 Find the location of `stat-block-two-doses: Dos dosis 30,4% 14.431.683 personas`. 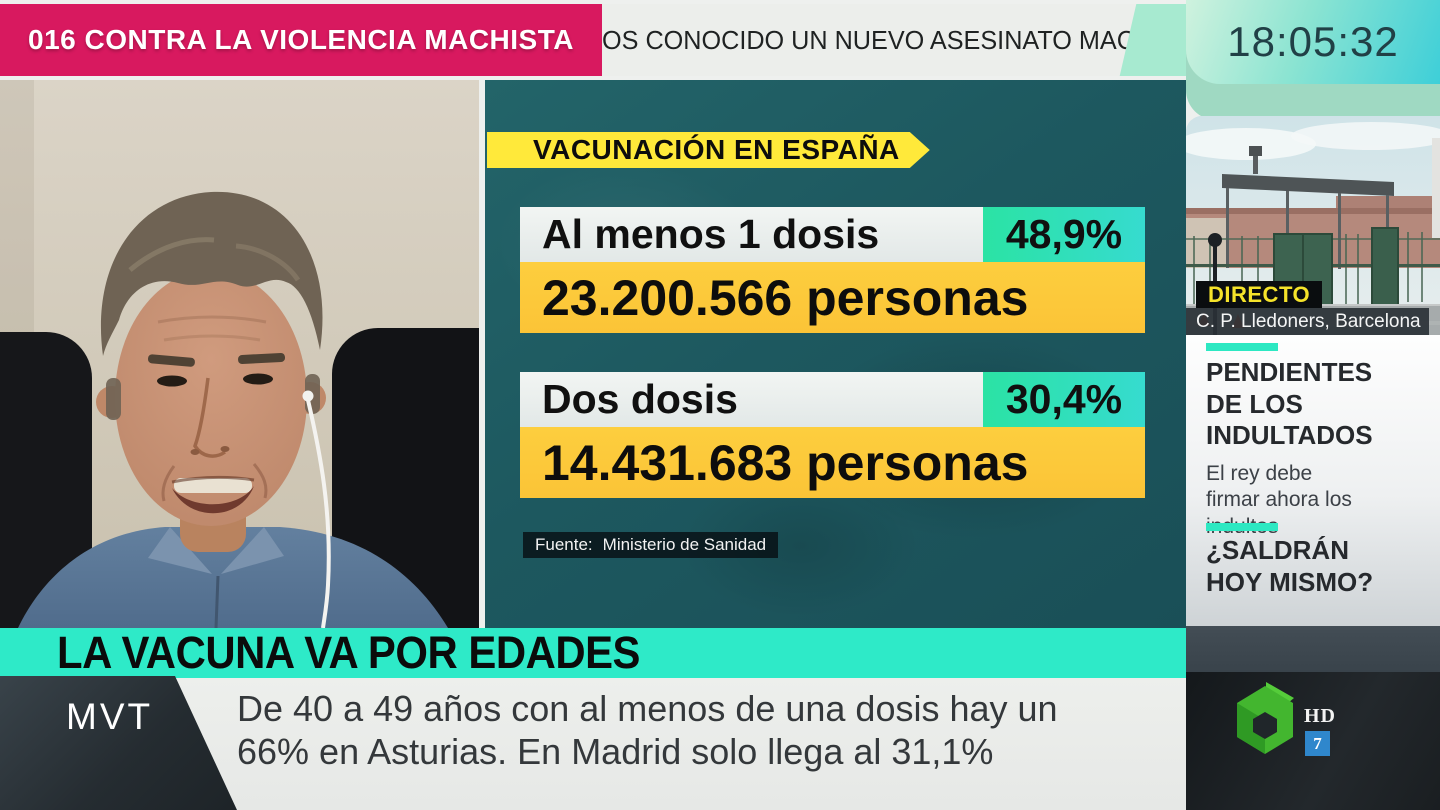

stat-block-two-doses: Dos dosis 30,4% 14.431.683 personas is located at coordinates (832, 435).